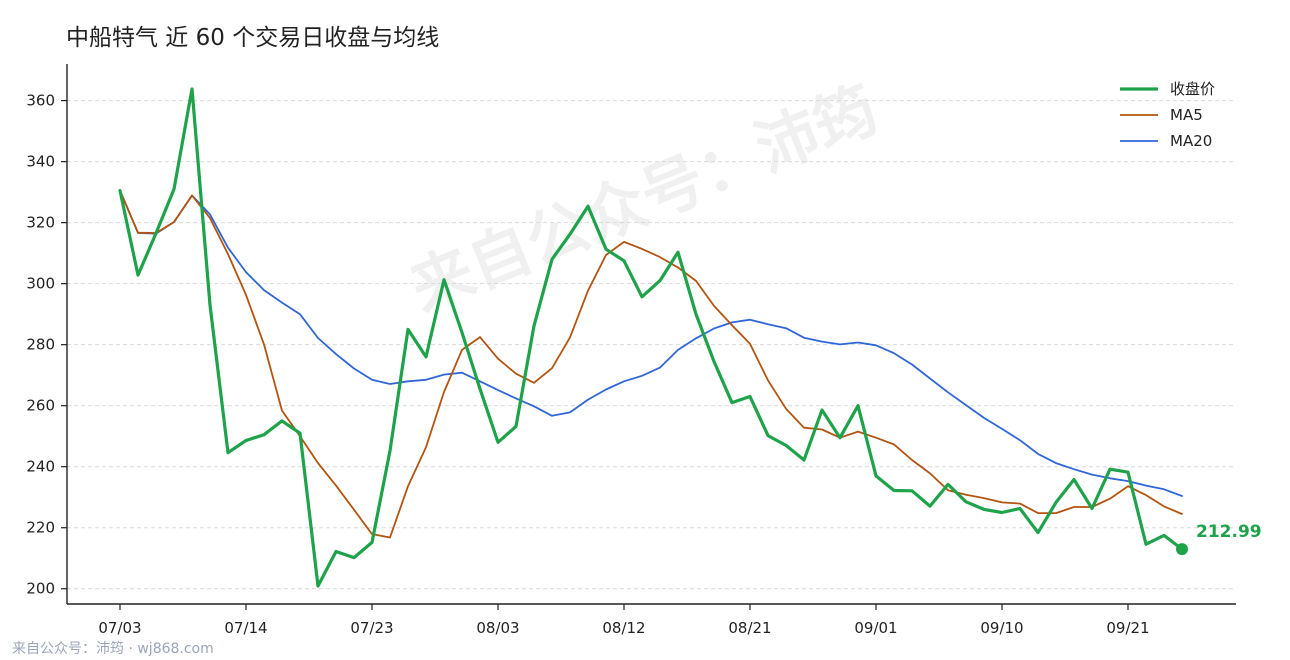  What do you see at coordinates (875, 628) in the screenshot?
I see `x-tick-label: 09/01` at bounding box center [875, 628].